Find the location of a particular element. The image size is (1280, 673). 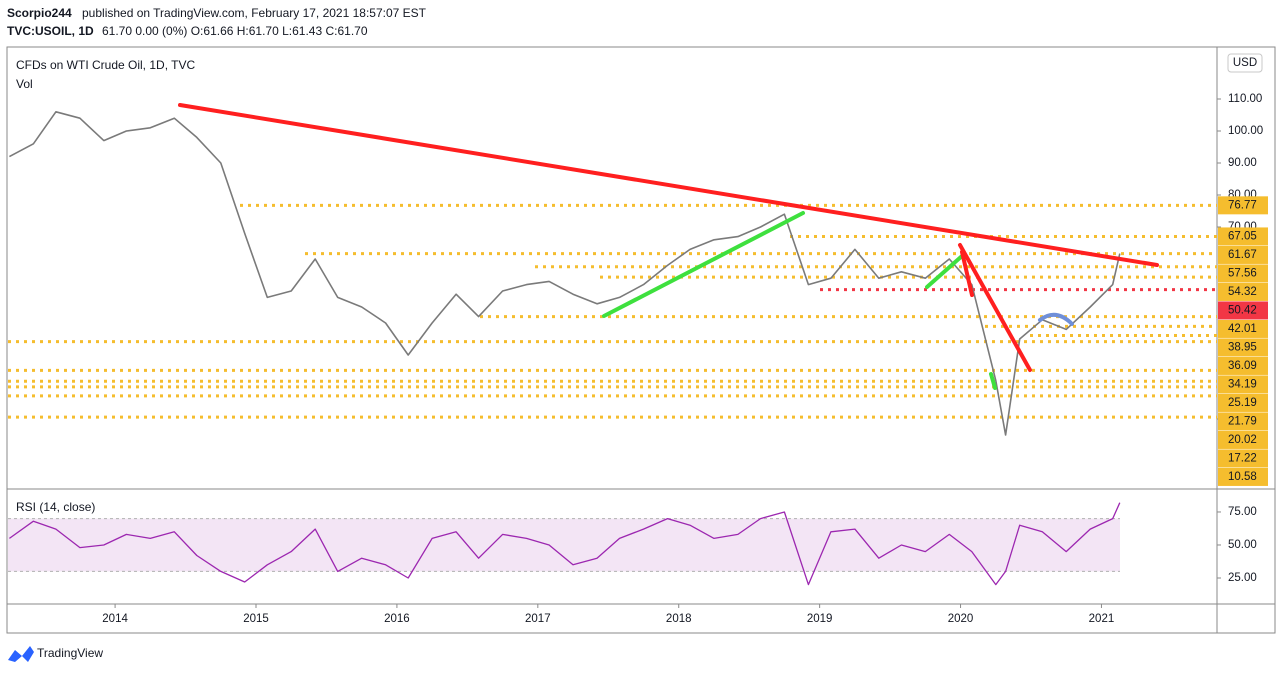

level-label: 21.79 is located at coordinates (1242, 421).